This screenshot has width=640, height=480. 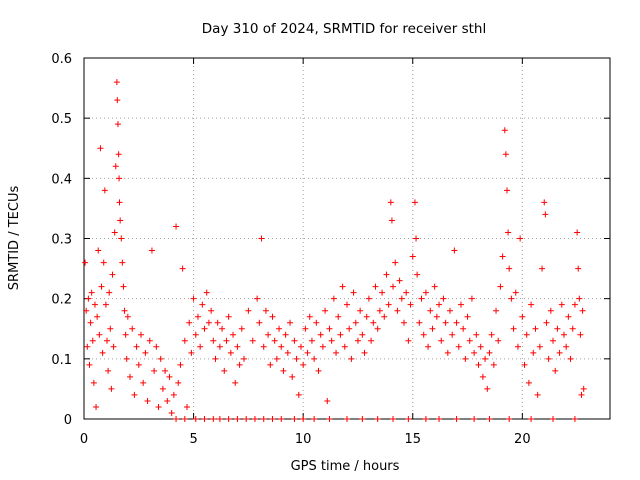 I want to click on y-tick-labels: 0 0.1 0.2 0.3 0.4 0.5 0.6, so click(x=61, y=240).